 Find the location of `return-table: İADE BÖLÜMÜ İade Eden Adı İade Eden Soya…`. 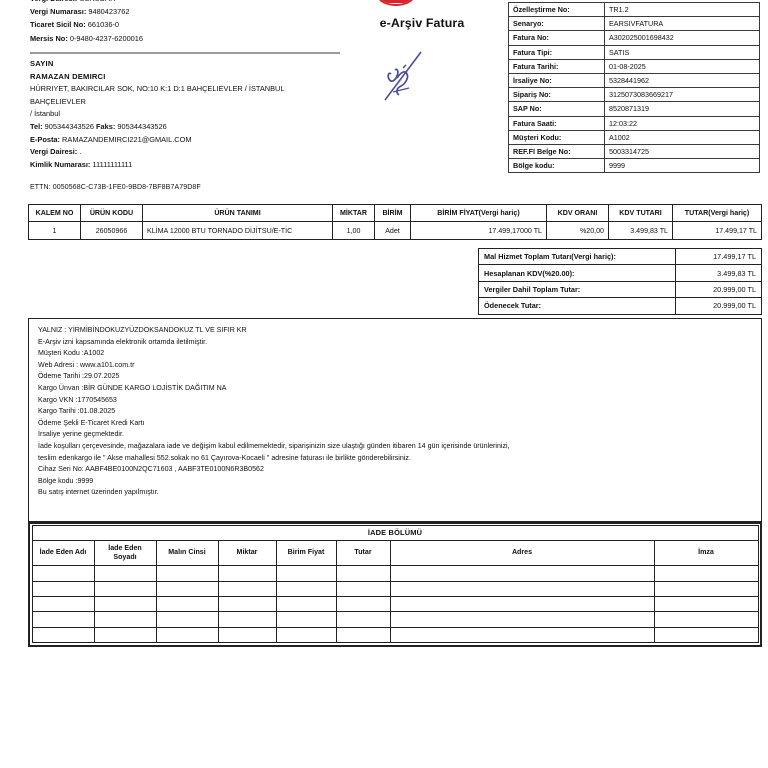

return-table: İADE BÖLÜMÜ İade Eden Adı İade Eden Soya… is located at coordinates (395, 584).